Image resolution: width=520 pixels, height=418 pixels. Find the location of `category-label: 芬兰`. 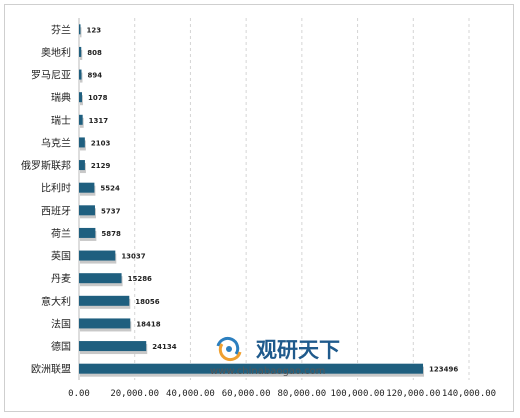

category-label: 芬兰 is located at coordinates (61, 29).